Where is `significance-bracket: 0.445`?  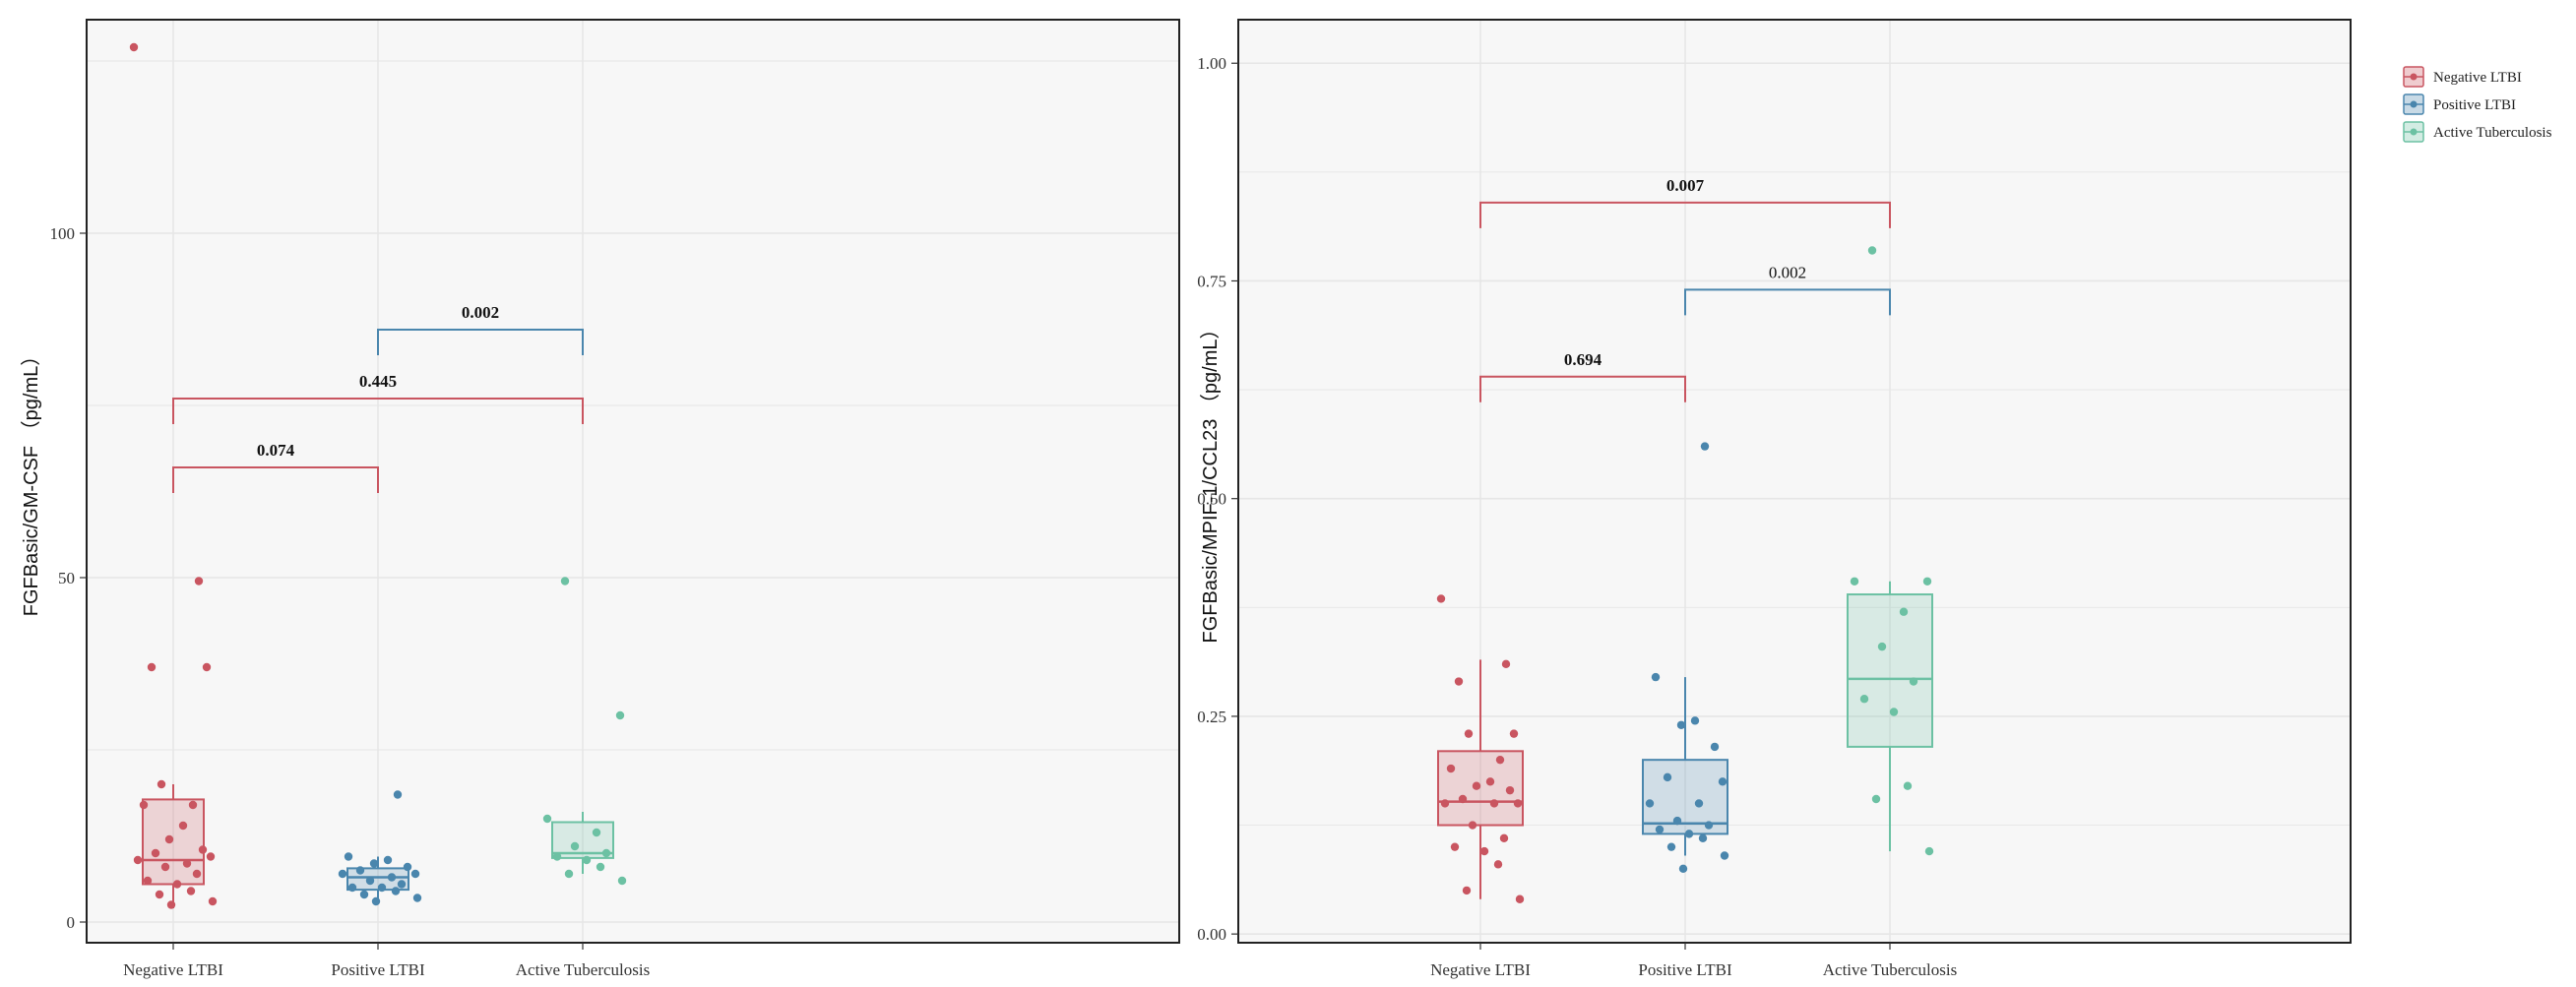 significance-bracket: 0.445 is located at coordinates (378, 398).